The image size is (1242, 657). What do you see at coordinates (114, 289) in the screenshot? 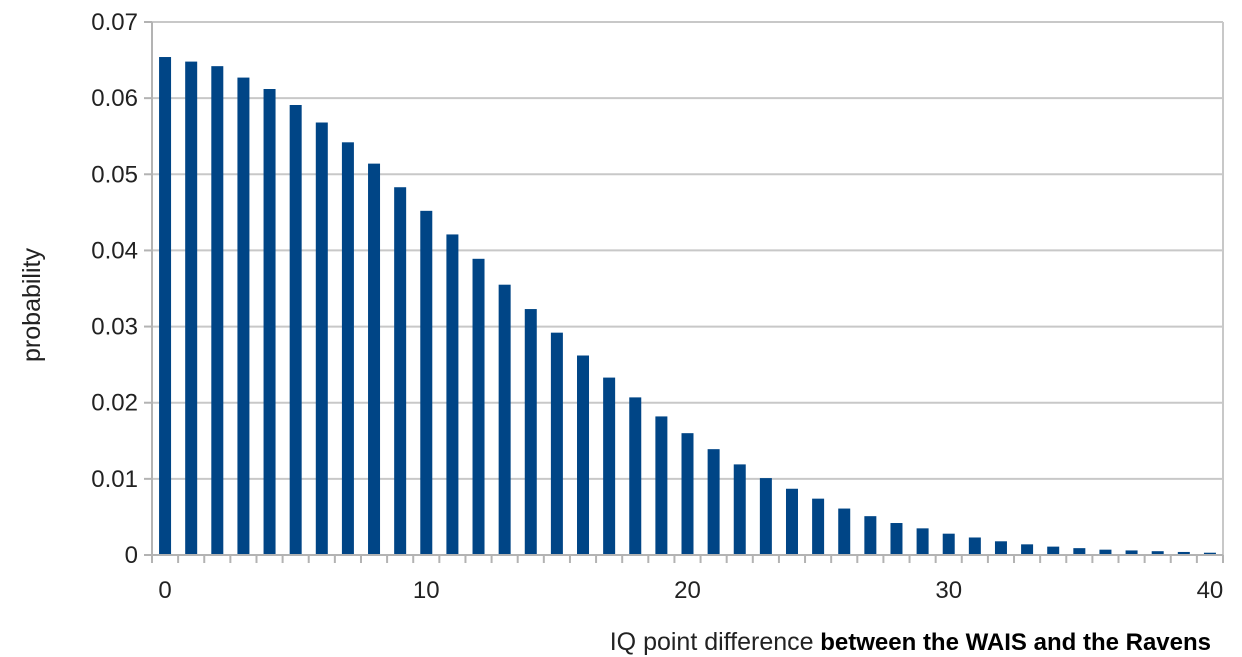
I see `y-tick-labels: 0 0.01 0.02 0.03 0.04 0.05 0.06 0.07` at bounding box center [114, 289].